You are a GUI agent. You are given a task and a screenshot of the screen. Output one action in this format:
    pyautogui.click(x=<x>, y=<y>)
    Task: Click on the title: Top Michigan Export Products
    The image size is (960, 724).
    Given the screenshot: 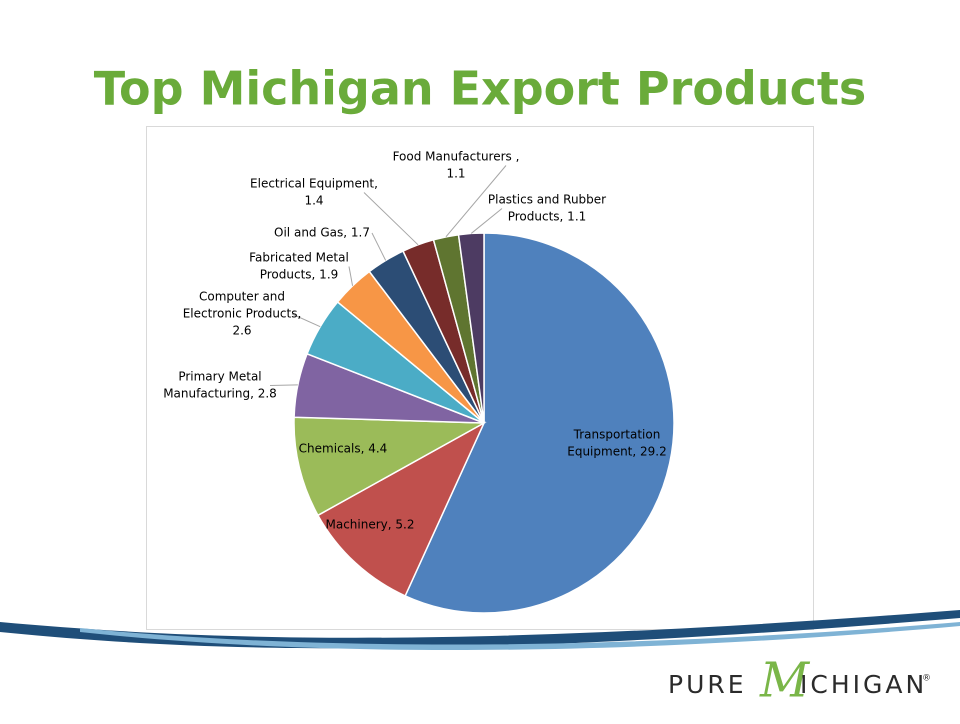 What is the action you would take?
    pyautogui.click(x=480, y=89)
    